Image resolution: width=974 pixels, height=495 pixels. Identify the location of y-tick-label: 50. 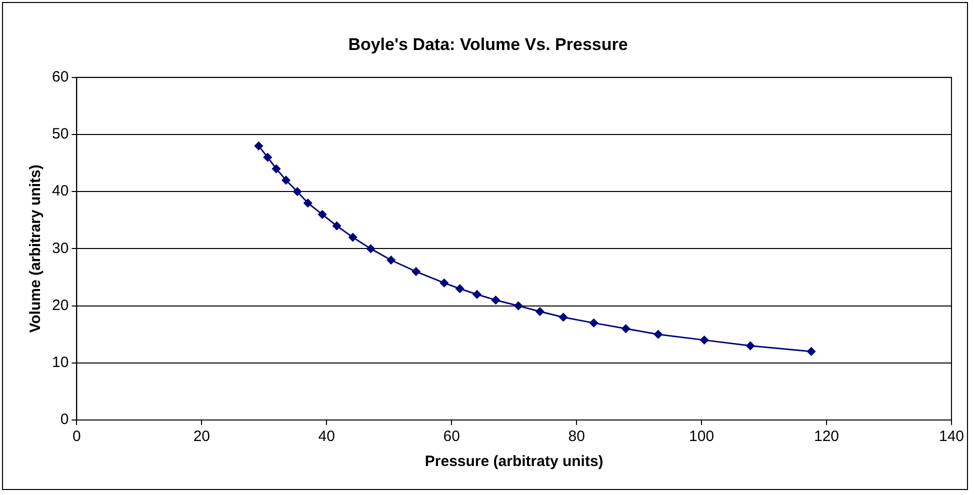
(60, 134).